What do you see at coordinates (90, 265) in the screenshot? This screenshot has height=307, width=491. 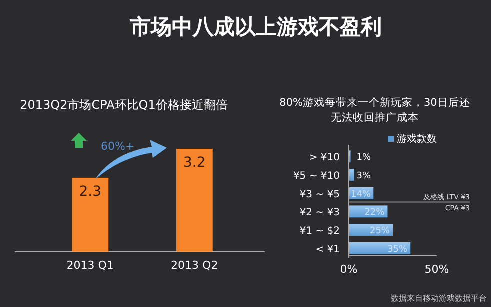 I see `x-tick-label: 2013 Q1` at bounding box center [90, 265].